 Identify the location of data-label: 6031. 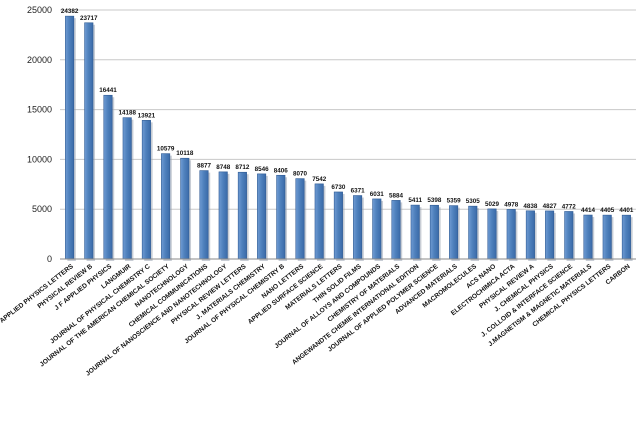
(377, 194).